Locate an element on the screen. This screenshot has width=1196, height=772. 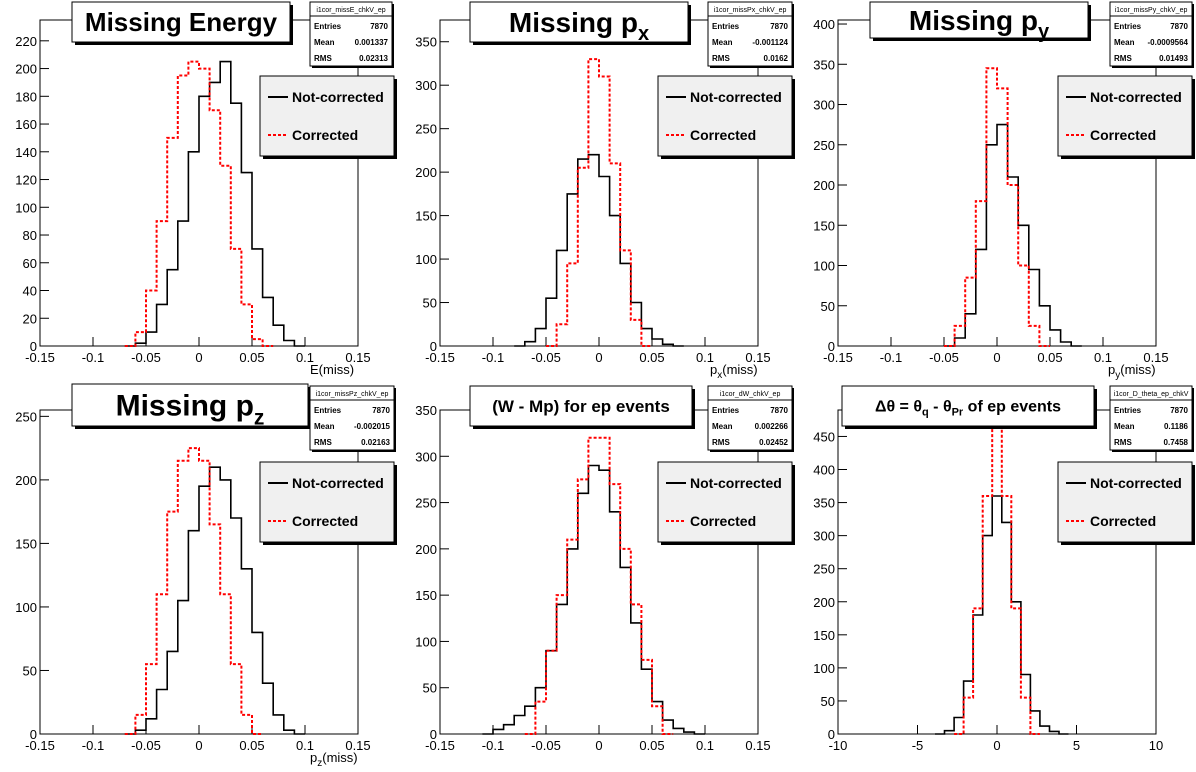
x-axis-label: px(miss) is located at coordinates (734, 371).